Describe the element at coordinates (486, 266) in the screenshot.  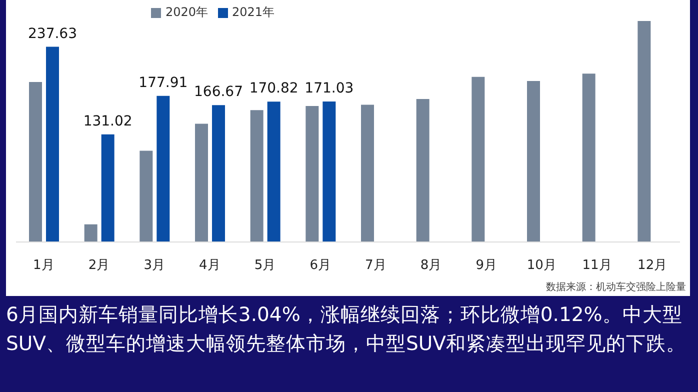
I see `x-tick-label: 9月` at that location.